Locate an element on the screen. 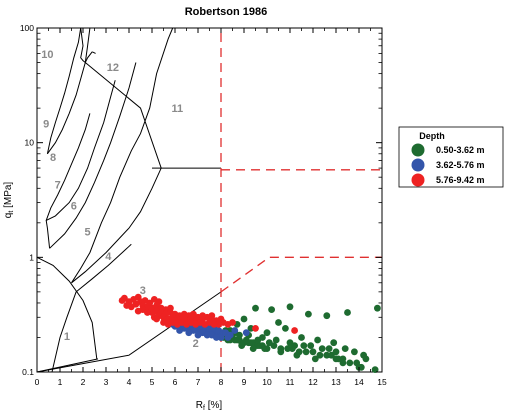  legend-entry: 3.62-5.76 m is located at coordinates (448, 165).